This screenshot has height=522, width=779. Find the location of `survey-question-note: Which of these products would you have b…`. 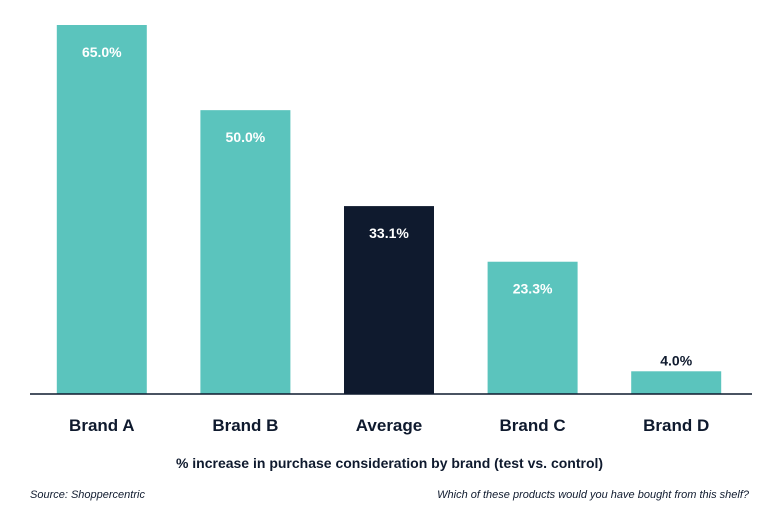

survey-question-note: Which of these products would you have b… is located at coordinates (593, 495).